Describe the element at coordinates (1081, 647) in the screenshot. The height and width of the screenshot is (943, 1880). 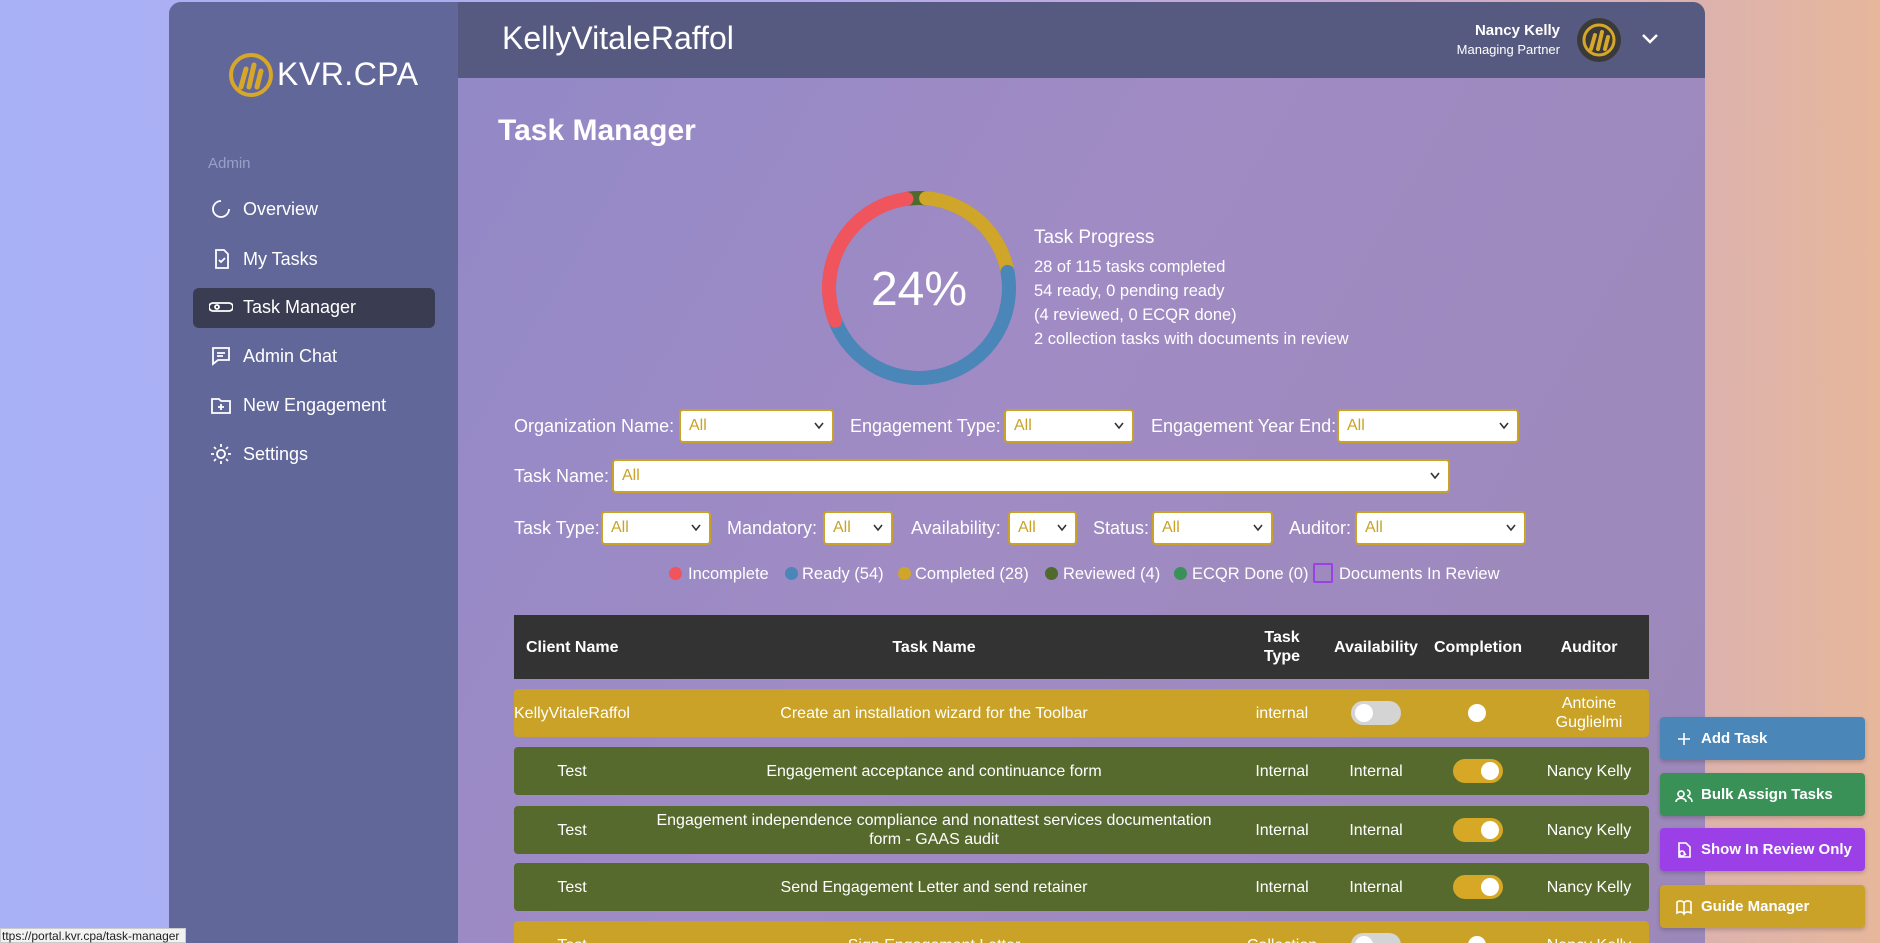
I see `table-header` at that location.